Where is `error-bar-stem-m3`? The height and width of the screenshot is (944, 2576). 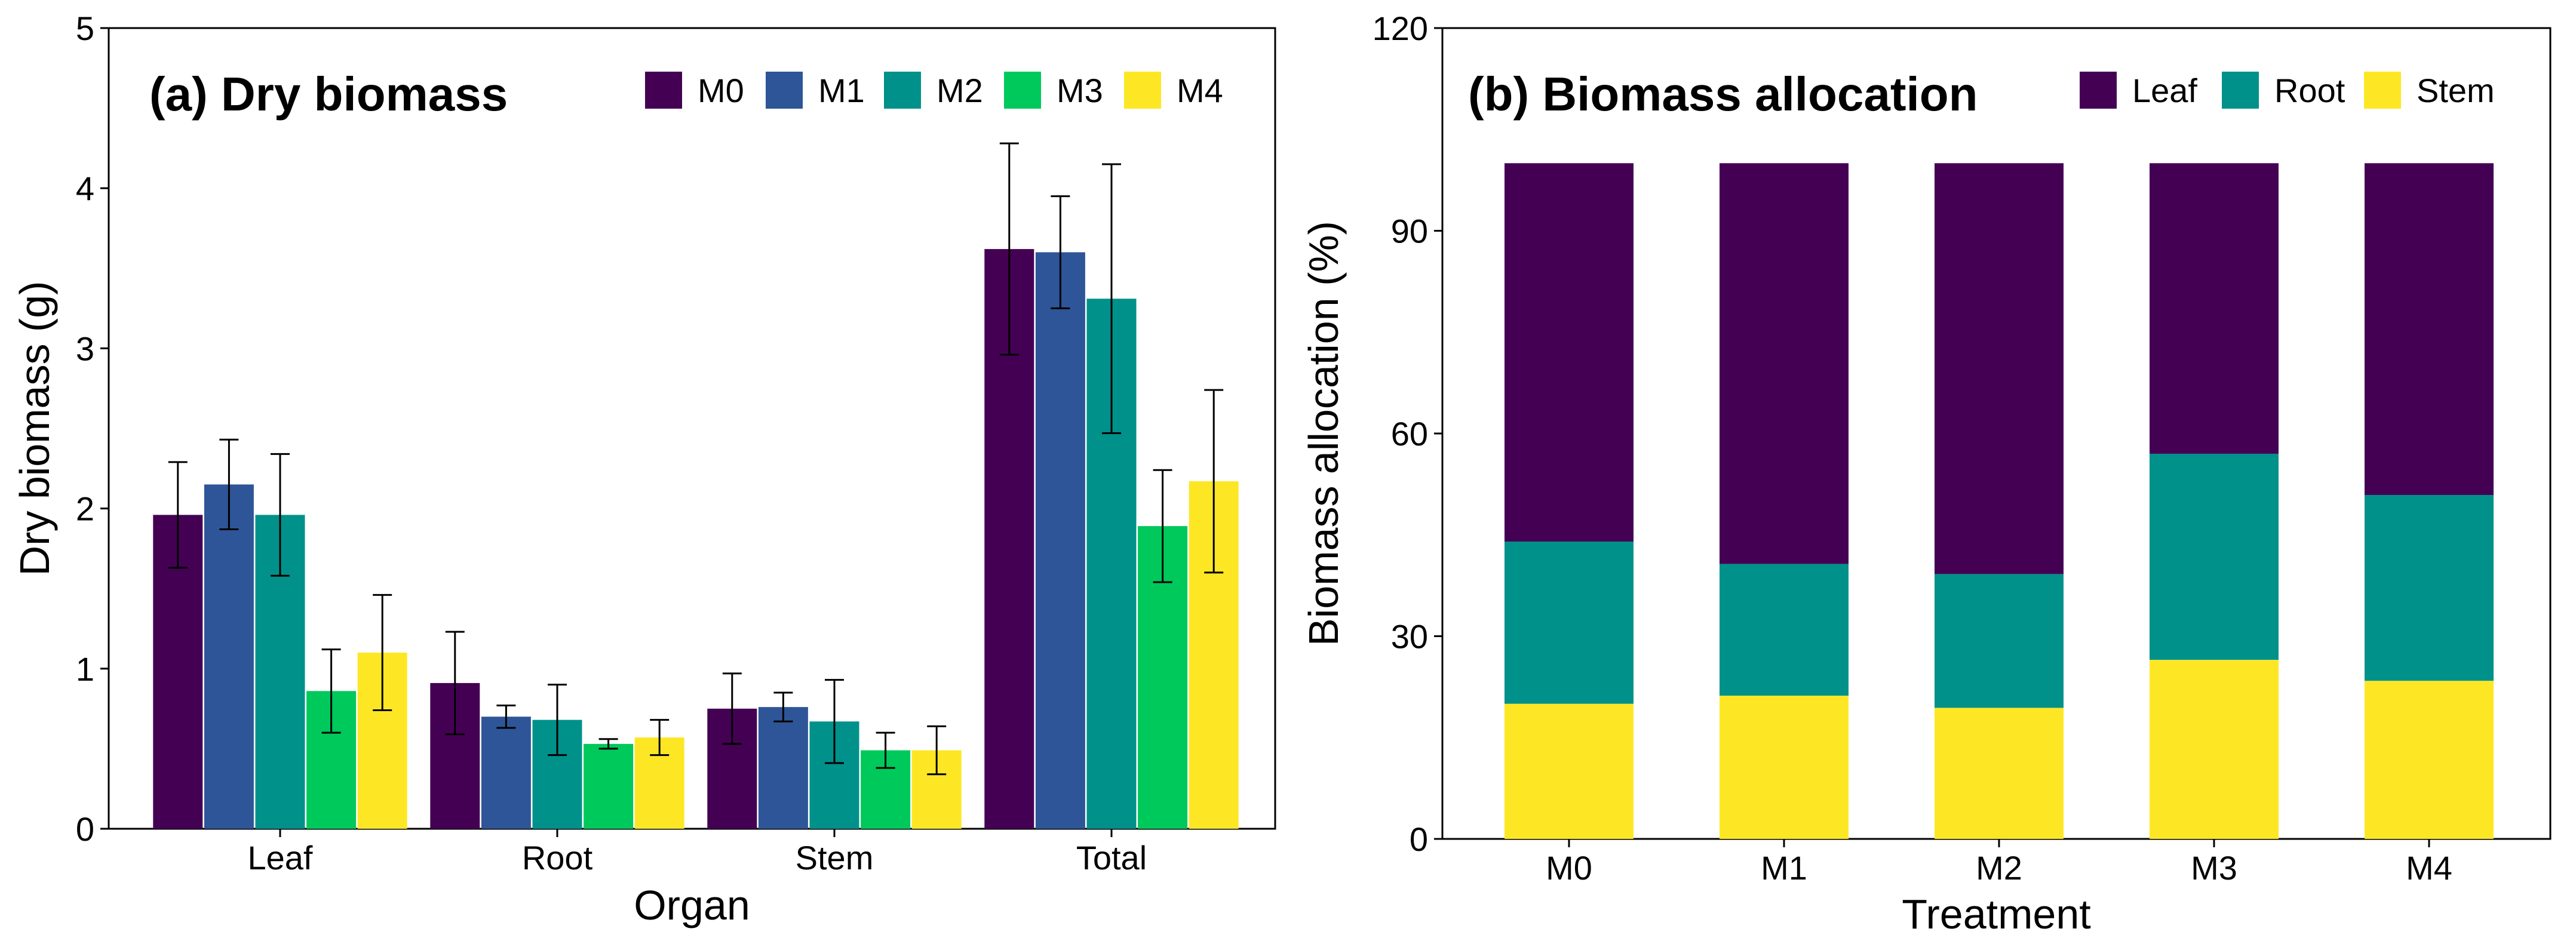
error-bar-stem-m3 is located at coordinates (885, 750).